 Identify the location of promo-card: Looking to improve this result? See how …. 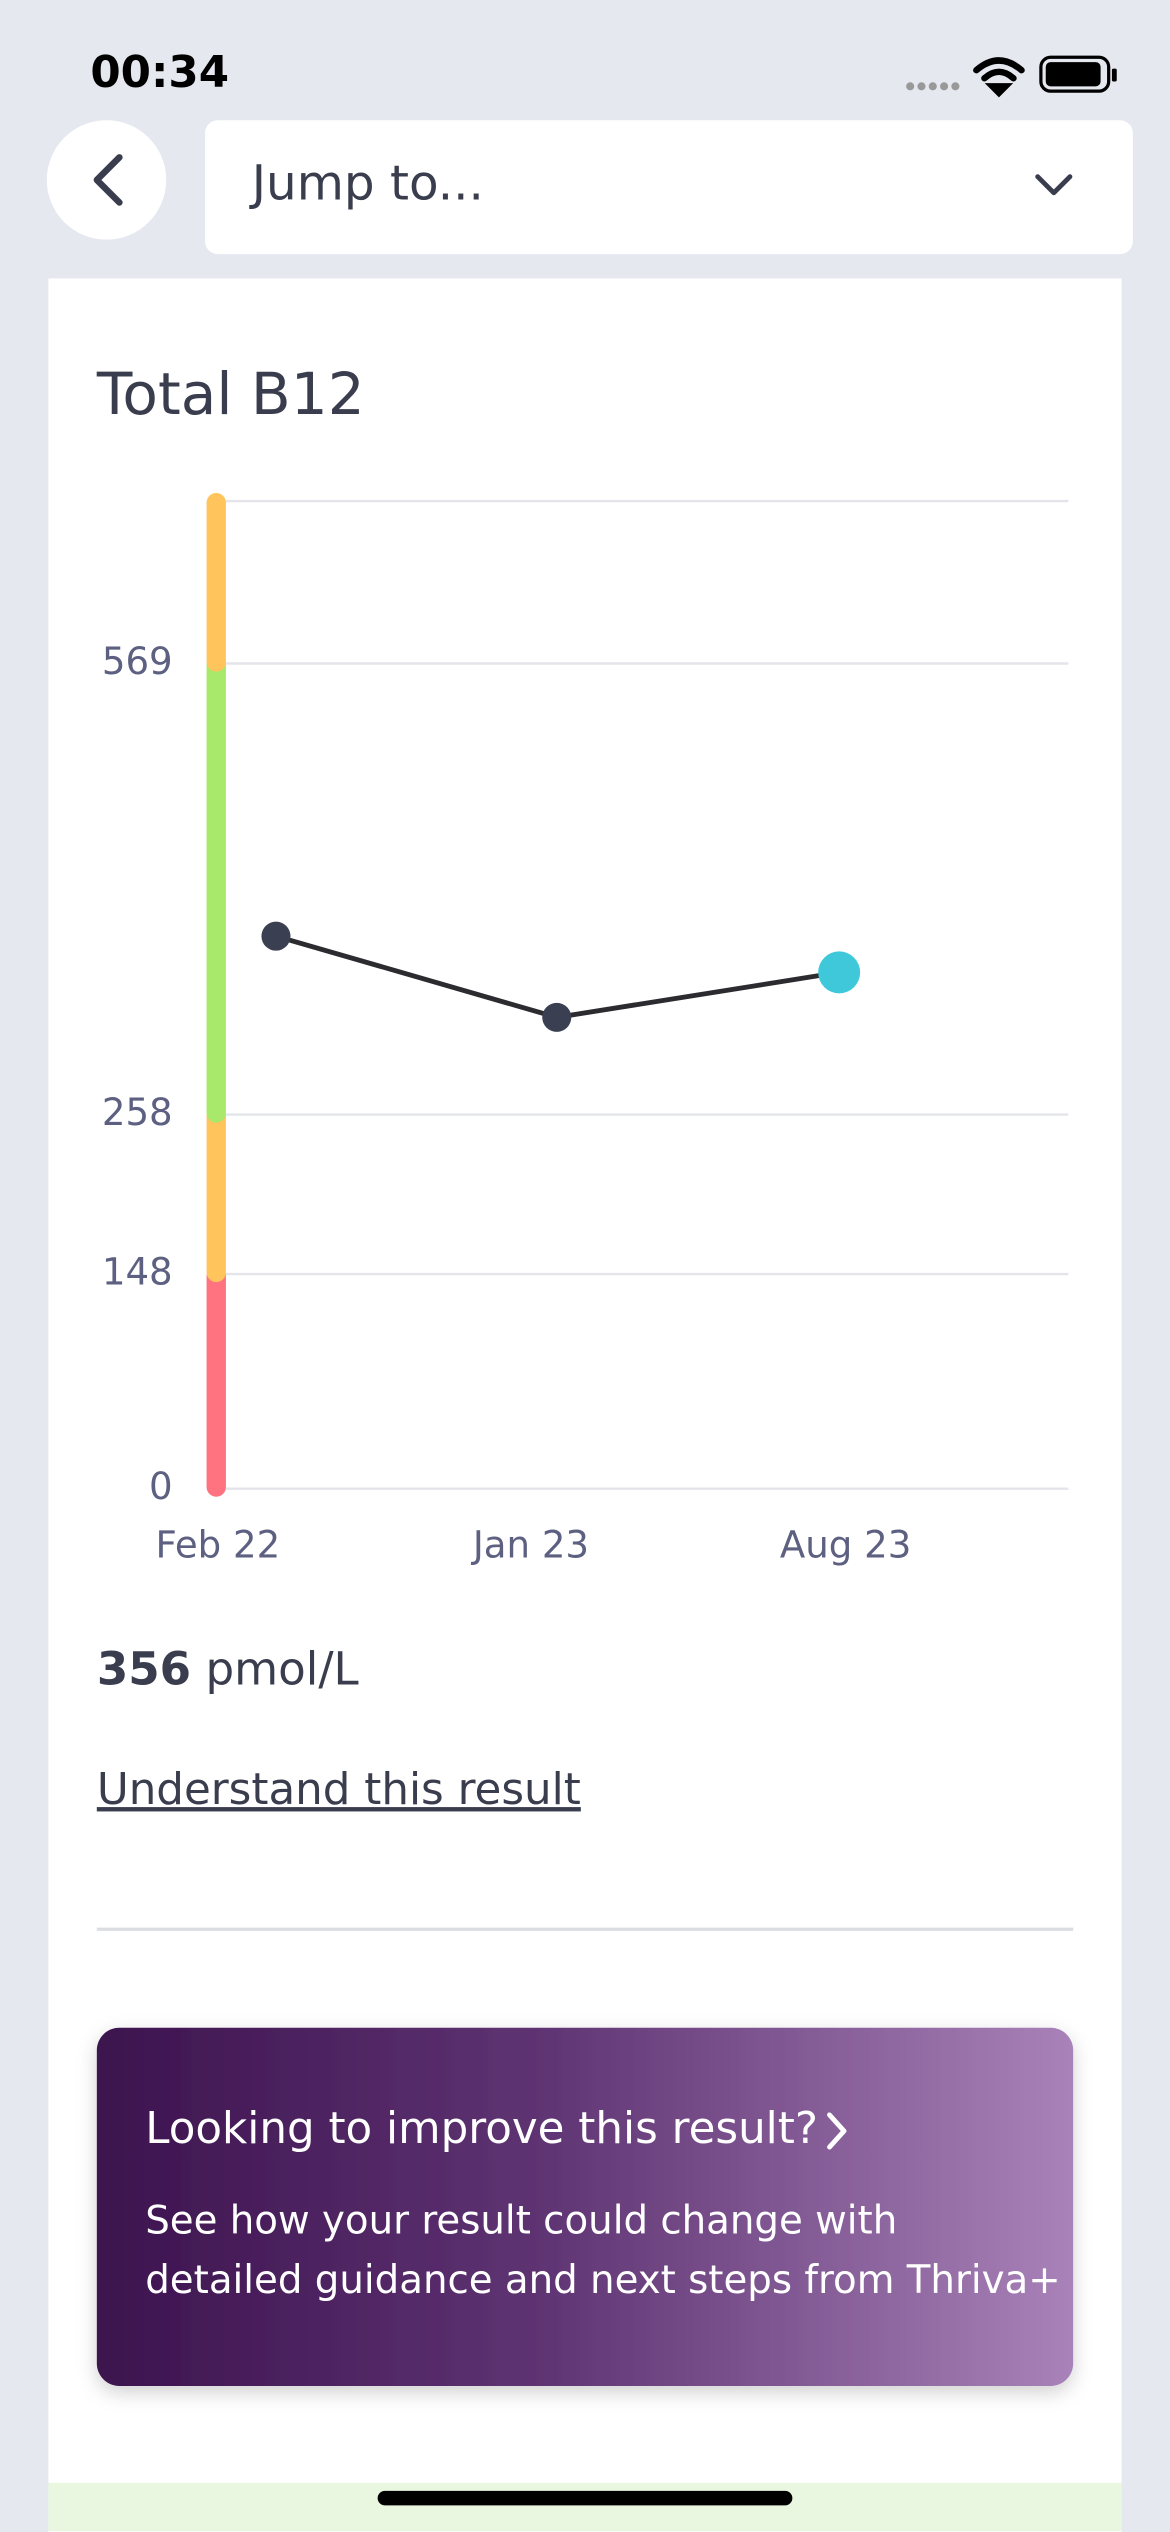
(585, 2206).